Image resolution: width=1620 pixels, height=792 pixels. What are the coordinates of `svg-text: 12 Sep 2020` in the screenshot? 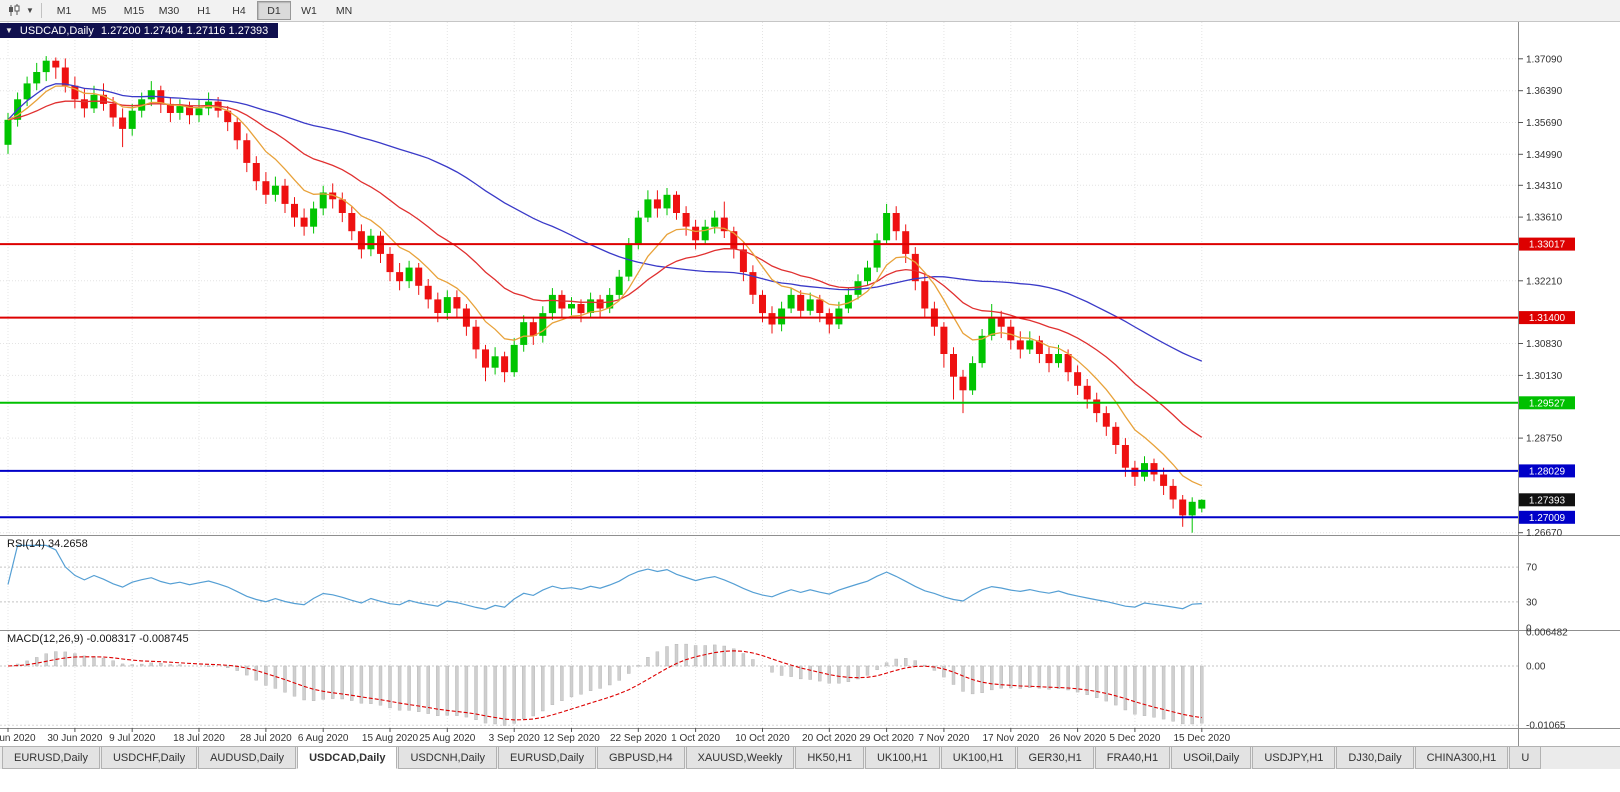 It's located at (571, 738).